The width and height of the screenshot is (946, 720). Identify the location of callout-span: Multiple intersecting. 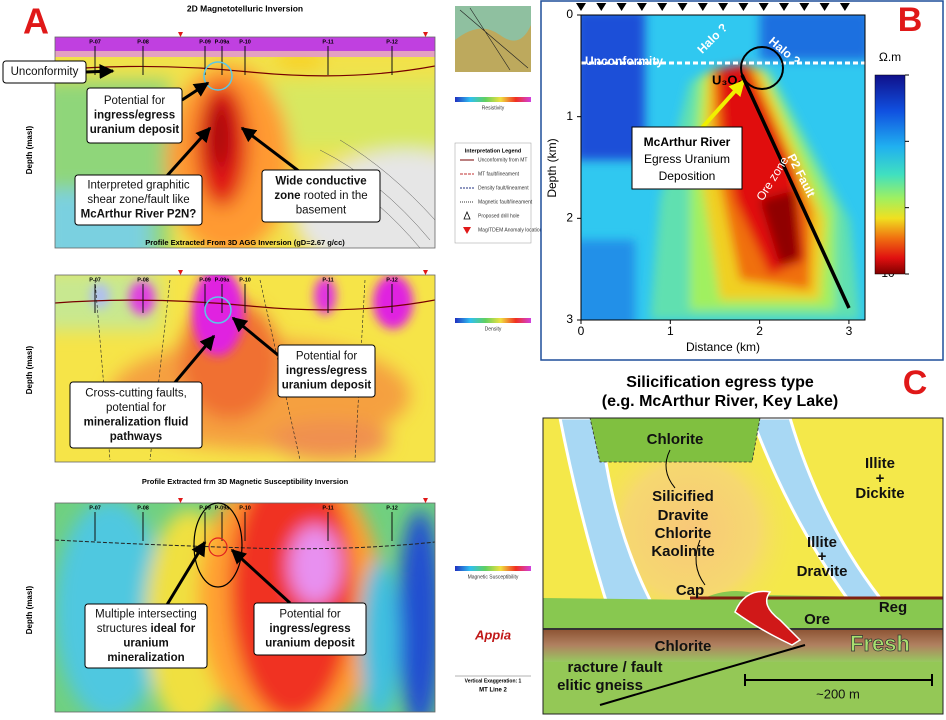
(146, 614).